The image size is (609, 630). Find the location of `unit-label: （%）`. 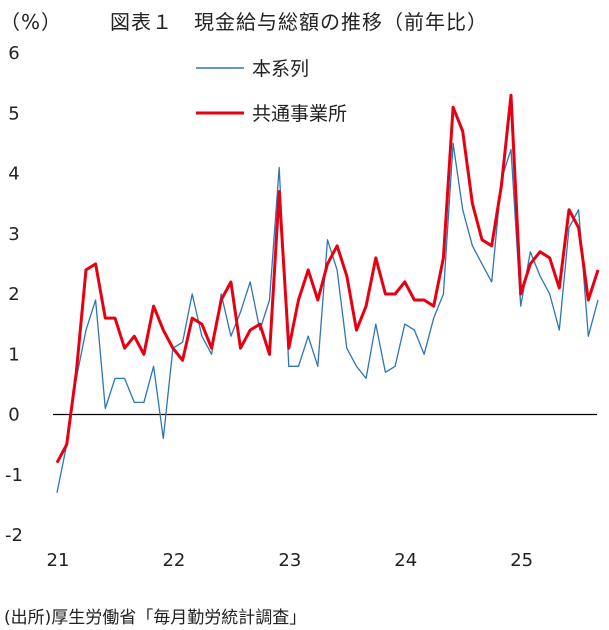

unit-label: （%） is located at coordinates (31, 22).